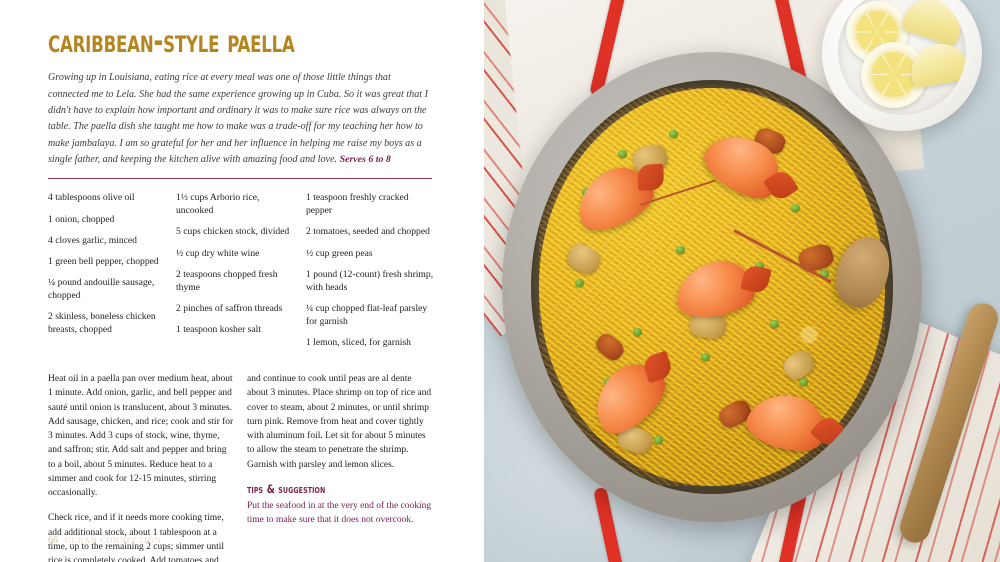 The image size is (1000, 562). Describe the element at coordinates (240, 179) in the screenshot. I see `section-divider` at that location.